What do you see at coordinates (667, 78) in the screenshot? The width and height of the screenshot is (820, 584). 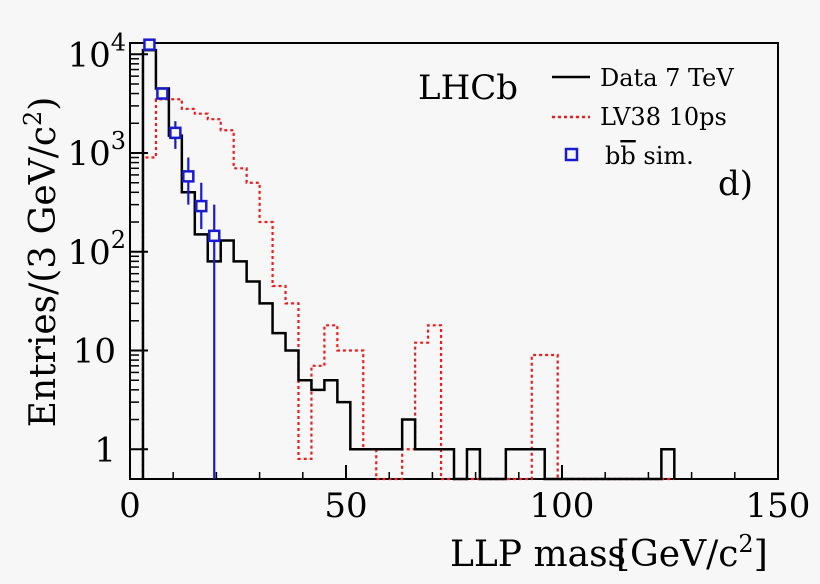 I see `legend-data-label: Data 7 TeV` at bounding box center [667, 78].